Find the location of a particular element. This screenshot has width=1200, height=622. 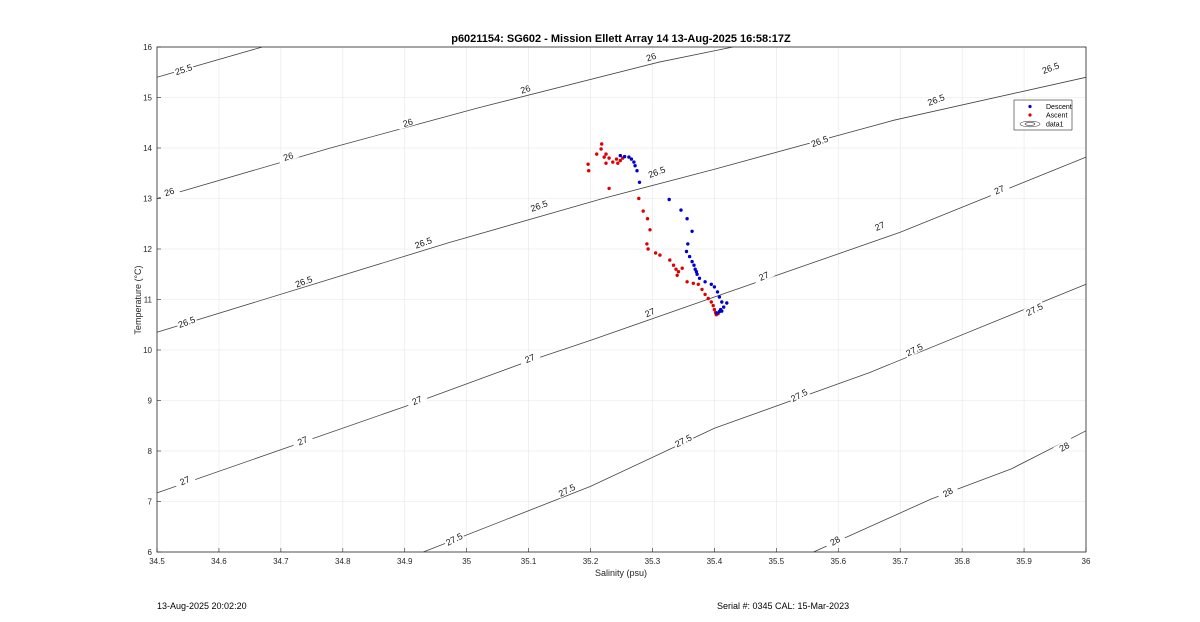

ascent-series is located at coordinates (653, 229).